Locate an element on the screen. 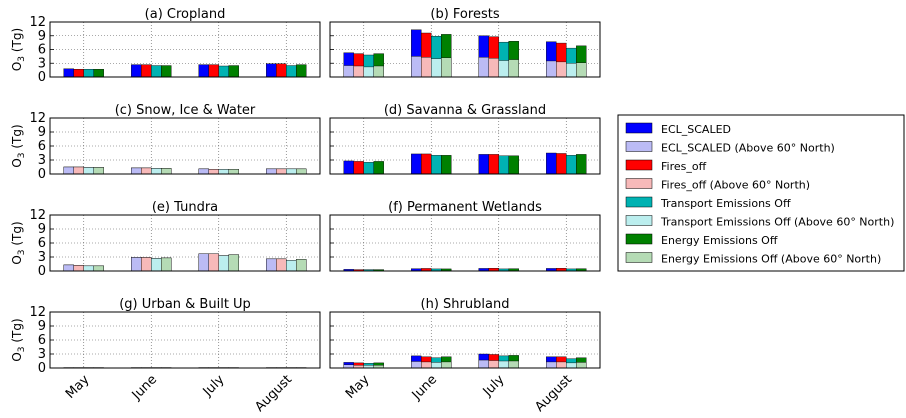 The height and width of the screenshot is (418, 906). legend-label: Energy Emissions Off (Above 60° North) is located at coordinates (771, 259).